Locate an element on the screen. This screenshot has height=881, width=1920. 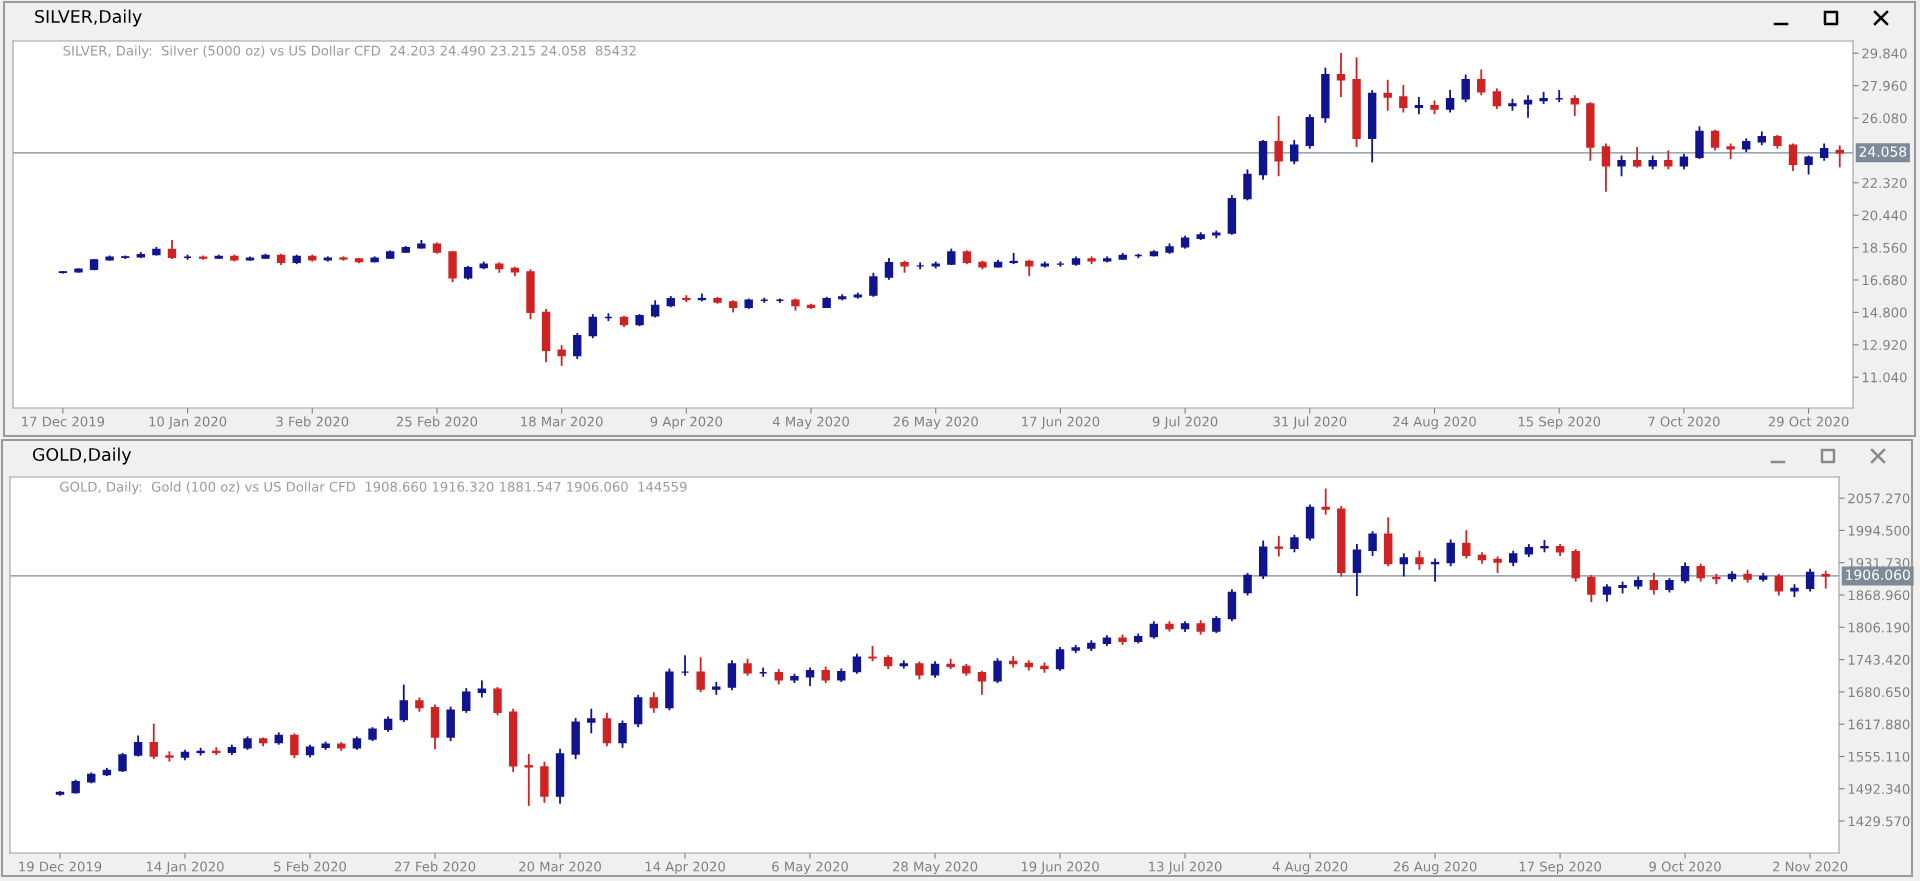
x-tick-label: 5 Feb 2020 is located at coordinates (310, 866).